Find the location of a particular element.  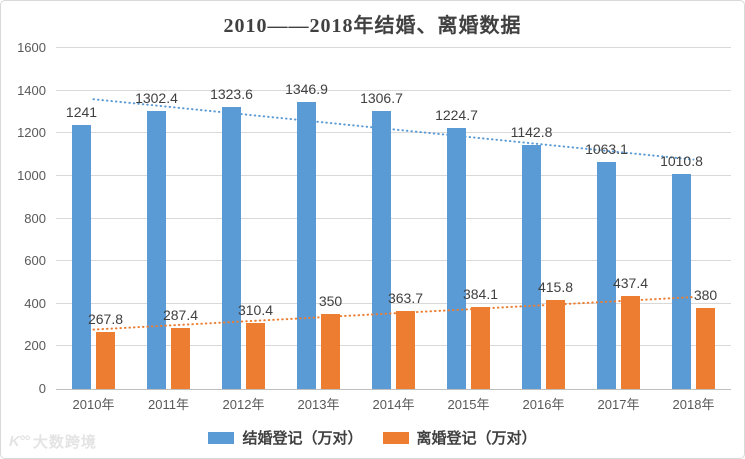

divorce-bar-value-label: 287.4 is located at coordinates (180, 314).